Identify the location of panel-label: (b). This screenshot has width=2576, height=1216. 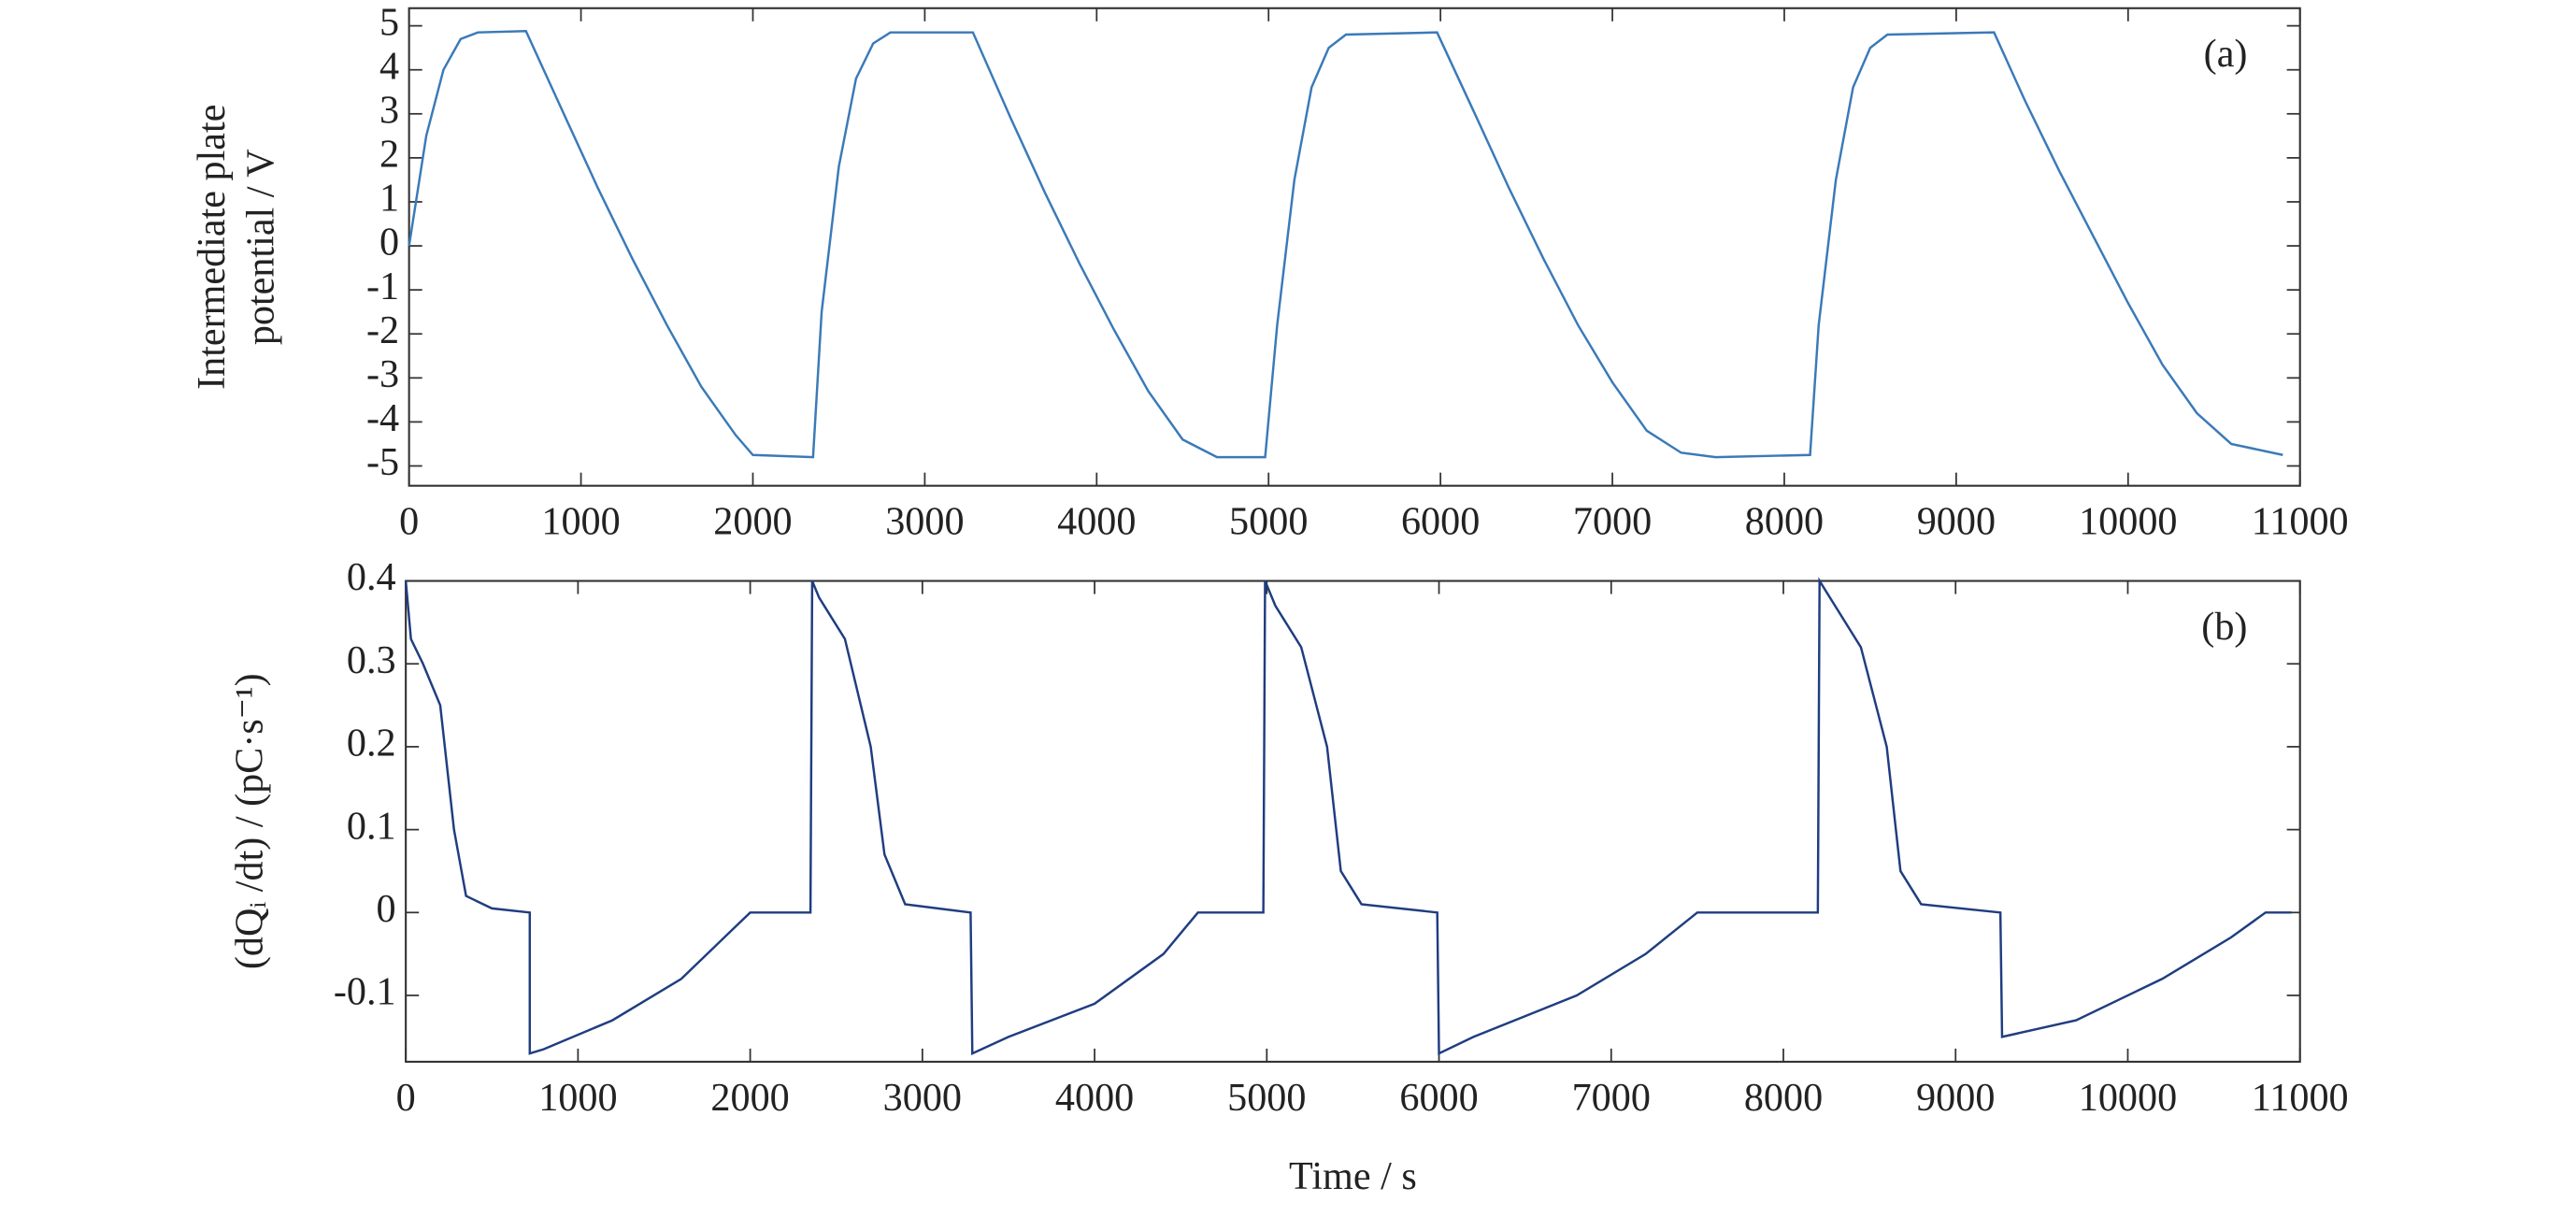
(2224, 627).